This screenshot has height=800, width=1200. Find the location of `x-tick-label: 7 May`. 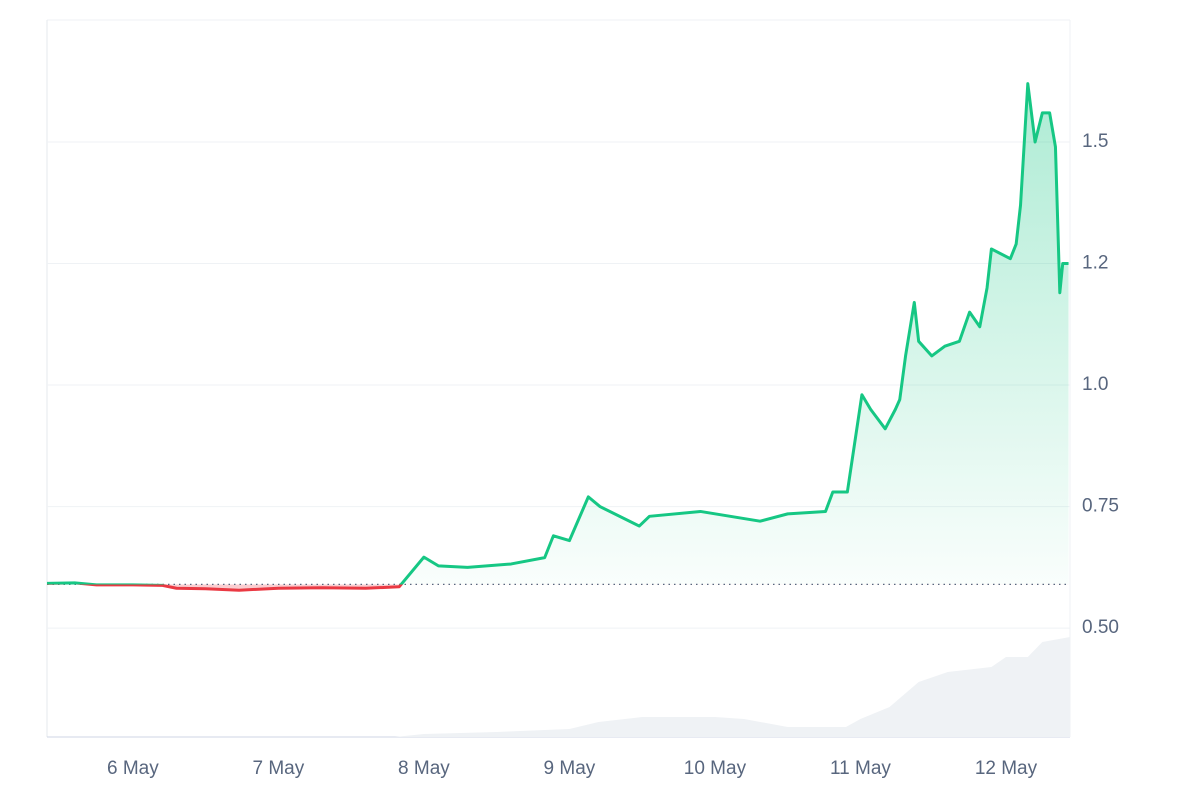

x-tick-label: 7 May is located at coordinates (279, 768).